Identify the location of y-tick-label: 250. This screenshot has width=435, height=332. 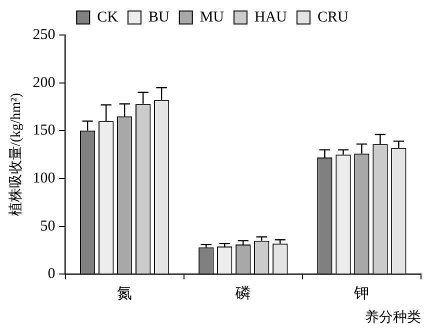
(44, 34).